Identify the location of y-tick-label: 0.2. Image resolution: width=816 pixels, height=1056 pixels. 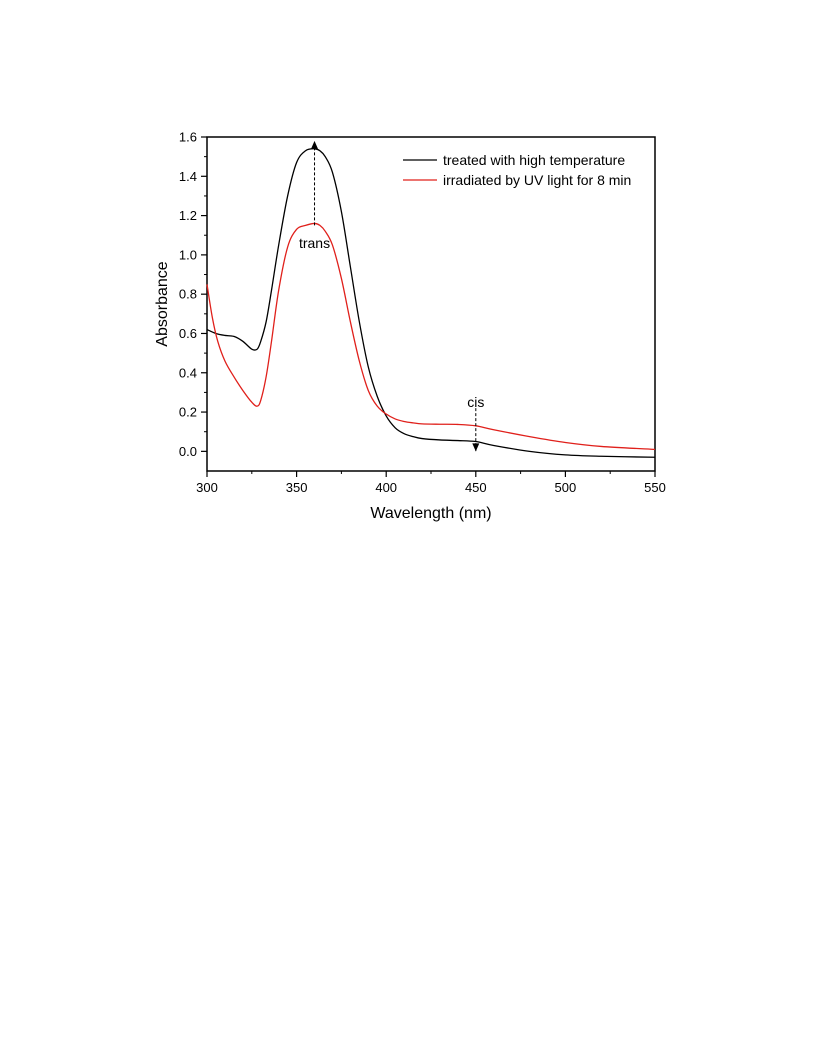
(188, 412).